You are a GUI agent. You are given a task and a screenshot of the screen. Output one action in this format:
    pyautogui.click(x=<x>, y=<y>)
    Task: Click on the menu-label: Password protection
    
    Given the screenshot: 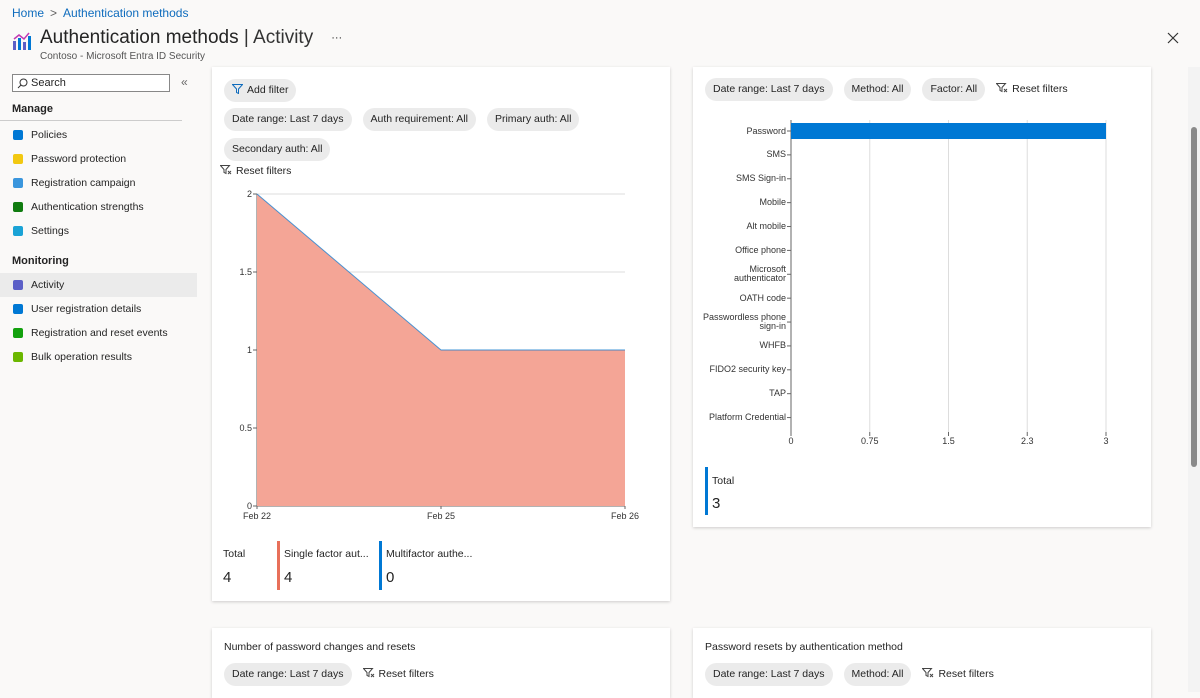 What is the action you would take?
    pyautogui.click(x=79, y=159)
    